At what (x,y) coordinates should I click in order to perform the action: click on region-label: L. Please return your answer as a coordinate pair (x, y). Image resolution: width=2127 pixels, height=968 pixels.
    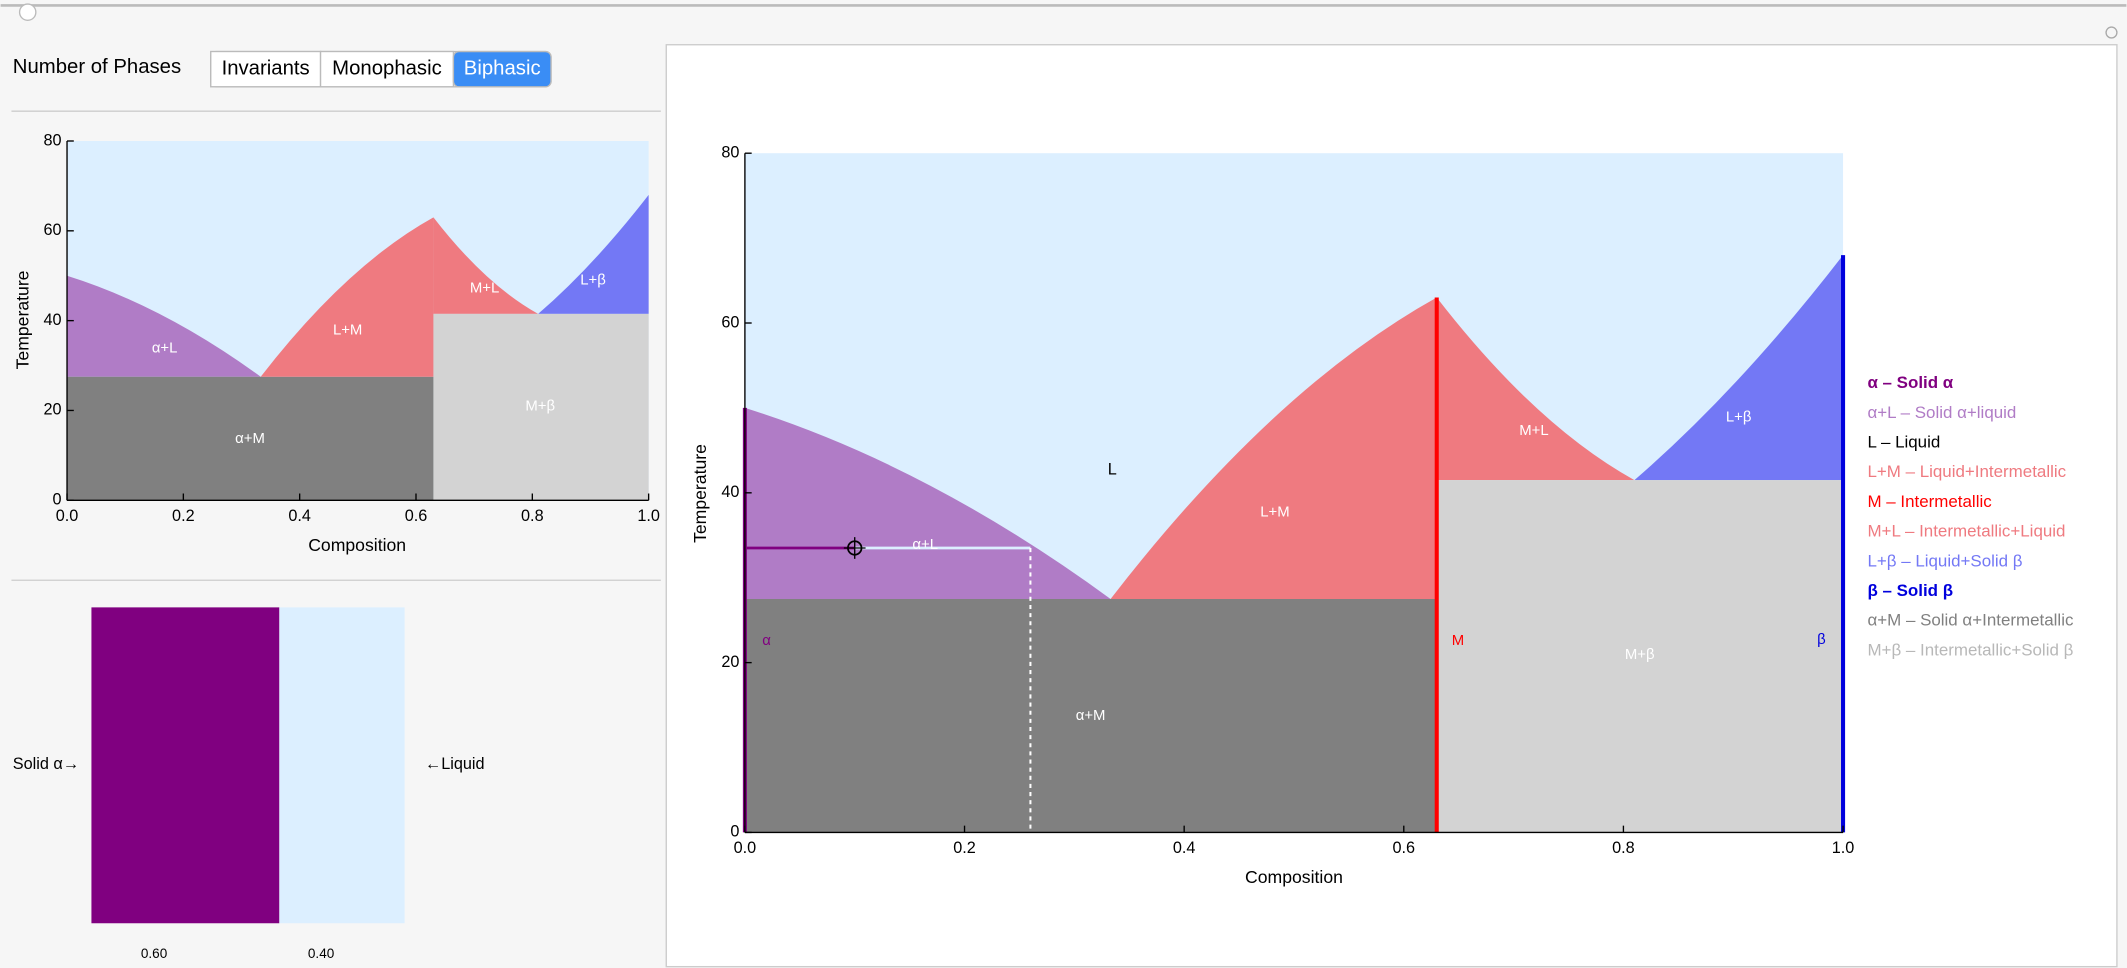
    Looking at the image, I should click on (1112, 470).